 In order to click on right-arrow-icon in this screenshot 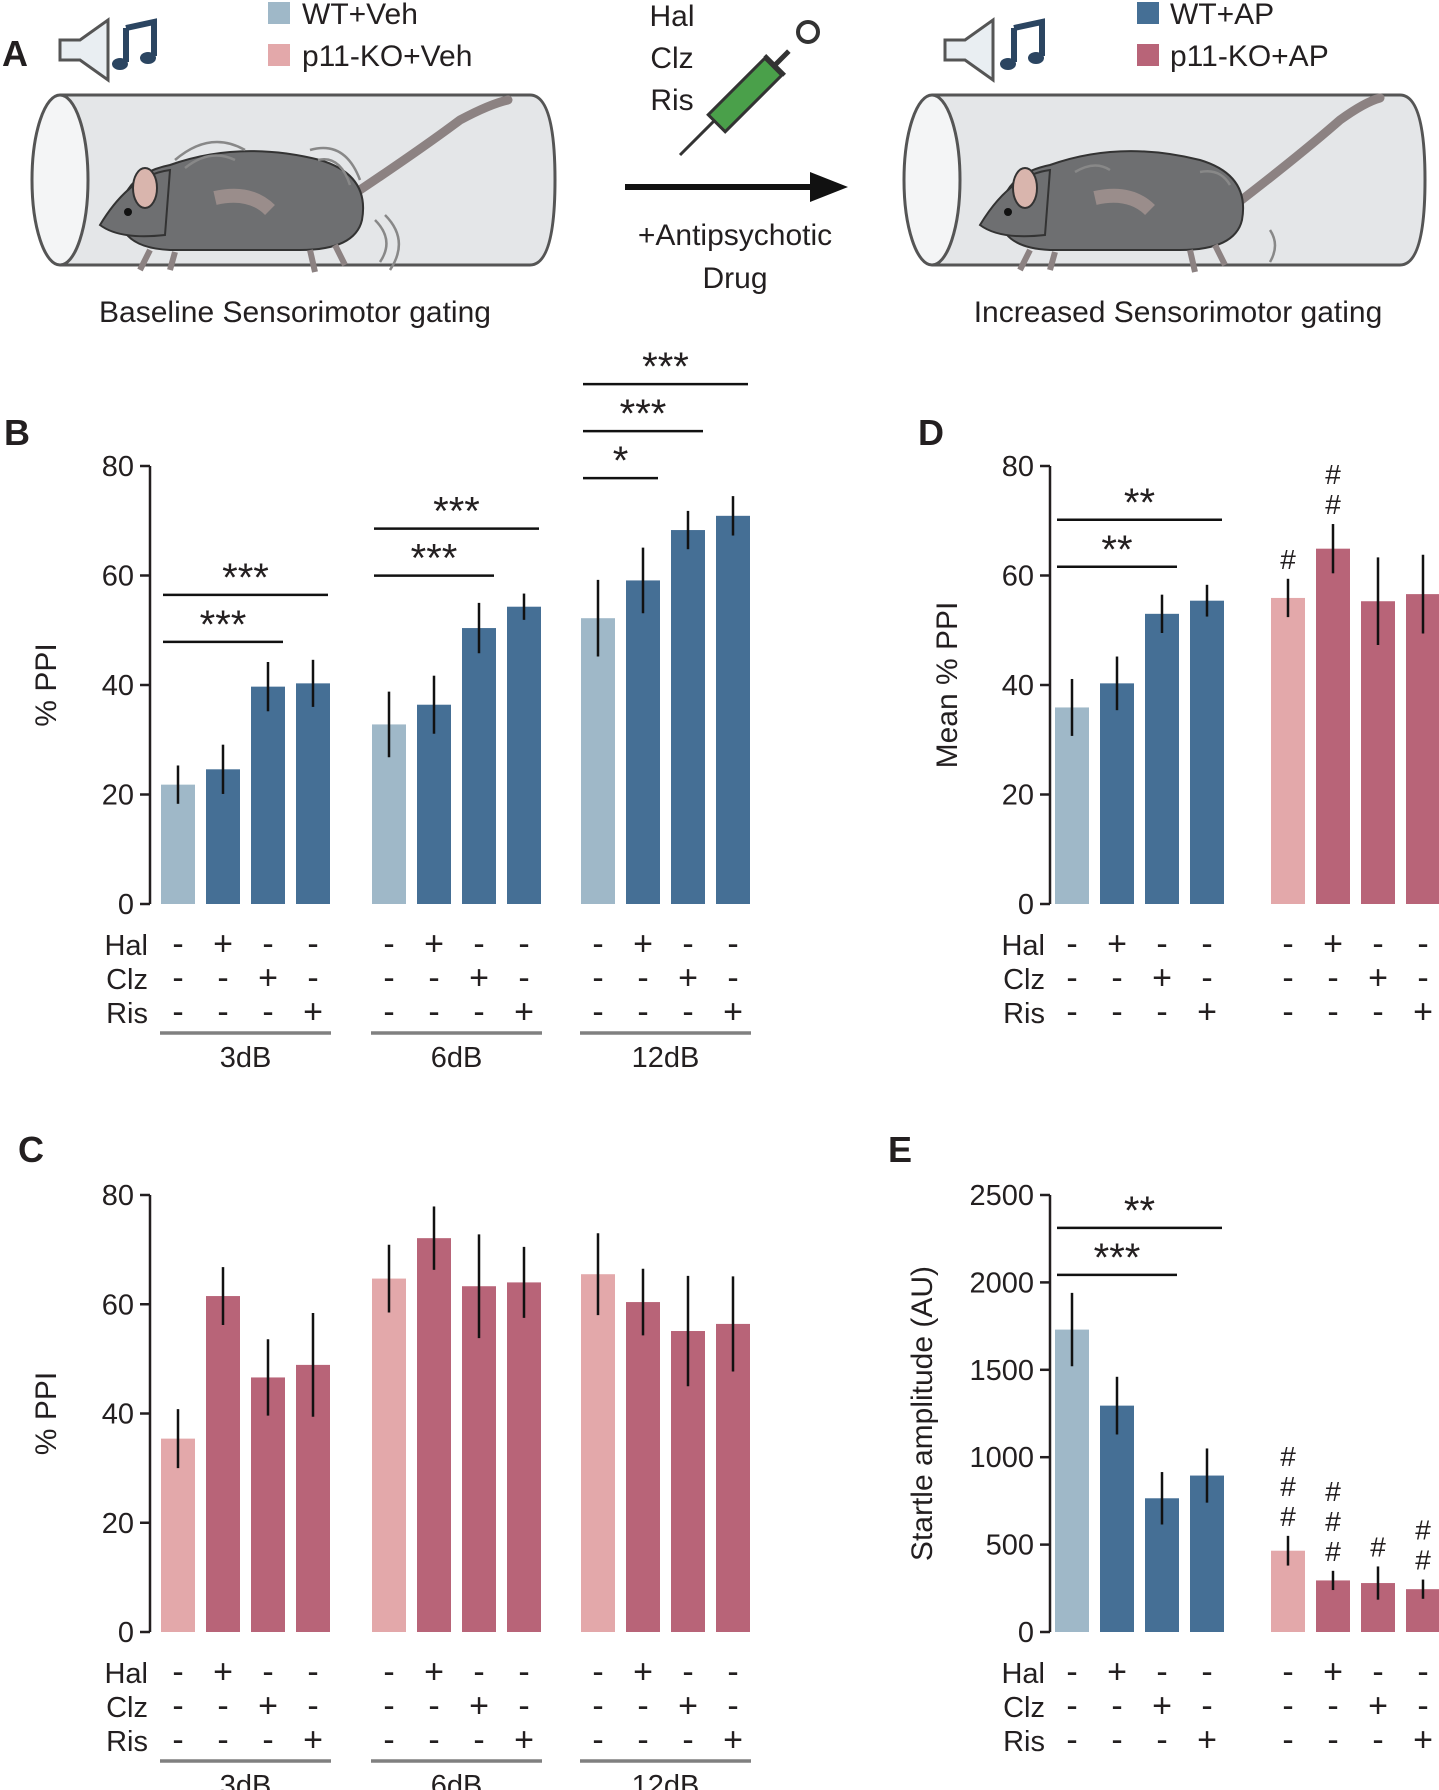, I will do `click(736, 187)`.